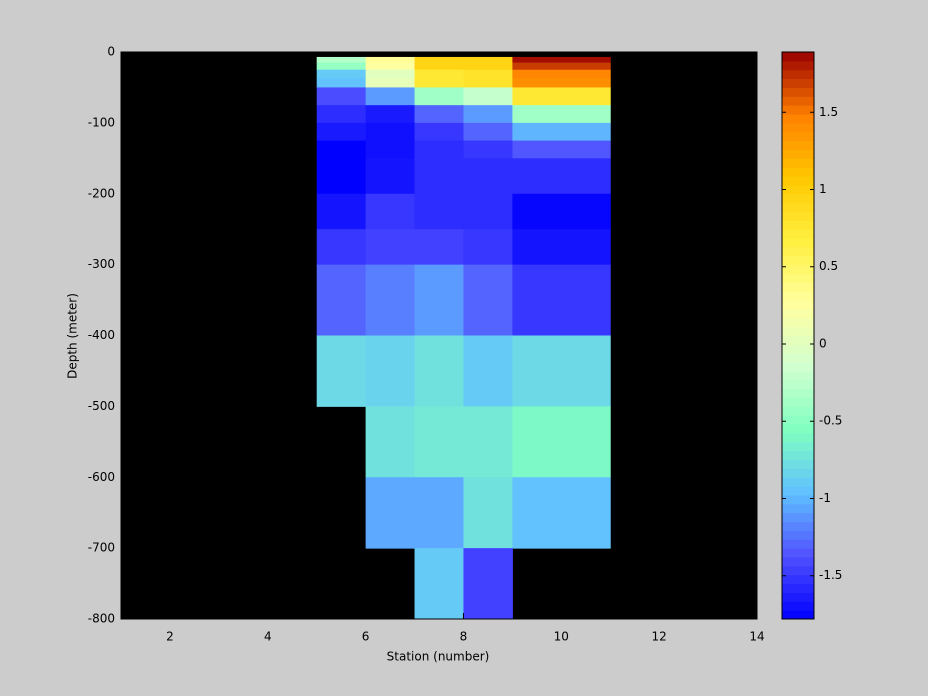  What do you see at coordinates (101, 406) in the screenshot?
I see `y-tick-label: -500` at bounding box center [101, 406].